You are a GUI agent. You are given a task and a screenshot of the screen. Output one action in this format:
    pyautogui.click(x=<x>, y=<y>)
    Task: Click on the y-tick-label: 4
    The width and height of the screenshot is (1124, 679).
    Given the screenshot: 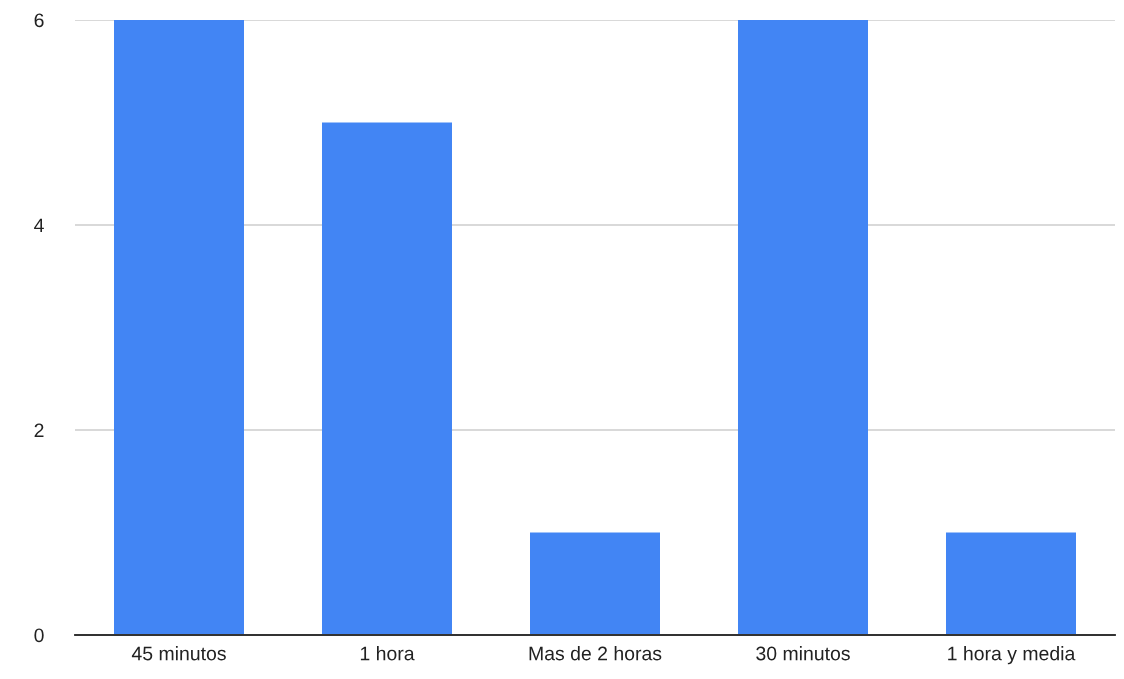 What is the action you would take?
    pyautogui.click(x=39, y=225)
    